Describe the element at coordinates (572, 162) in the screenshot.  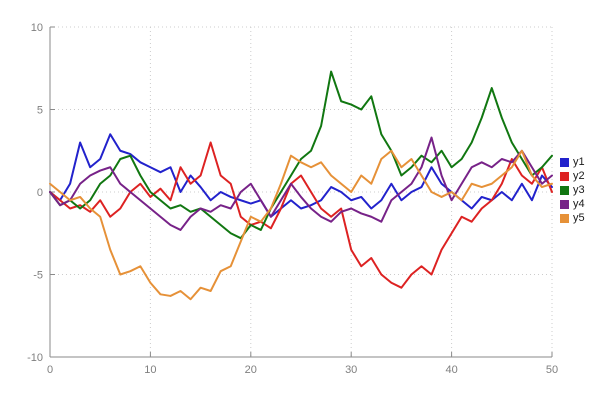
I see `legend-entry-y1: y1` at that location.